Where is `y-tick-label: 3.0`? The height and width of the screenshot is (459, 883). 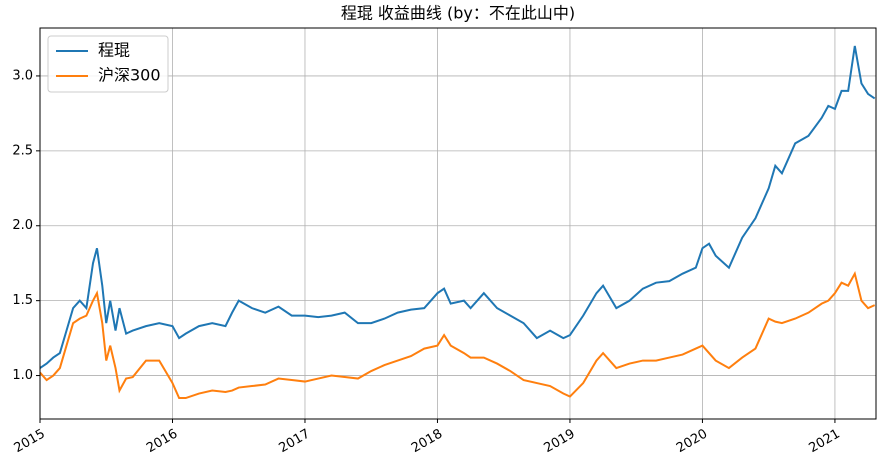
y-tick-label: 3.0 is located at coordinates (22, 75).